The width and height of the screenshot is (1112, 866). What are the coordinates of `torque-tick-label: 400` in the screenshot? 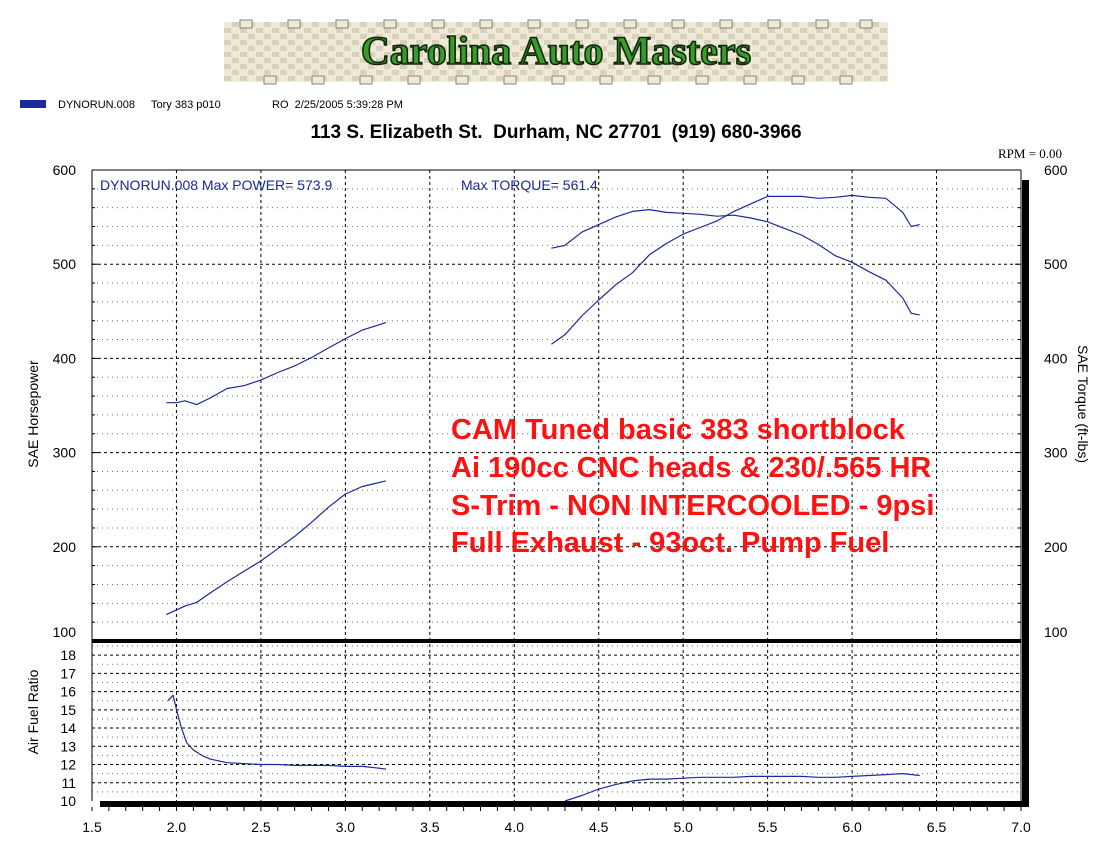 It's located at (1056, 358).